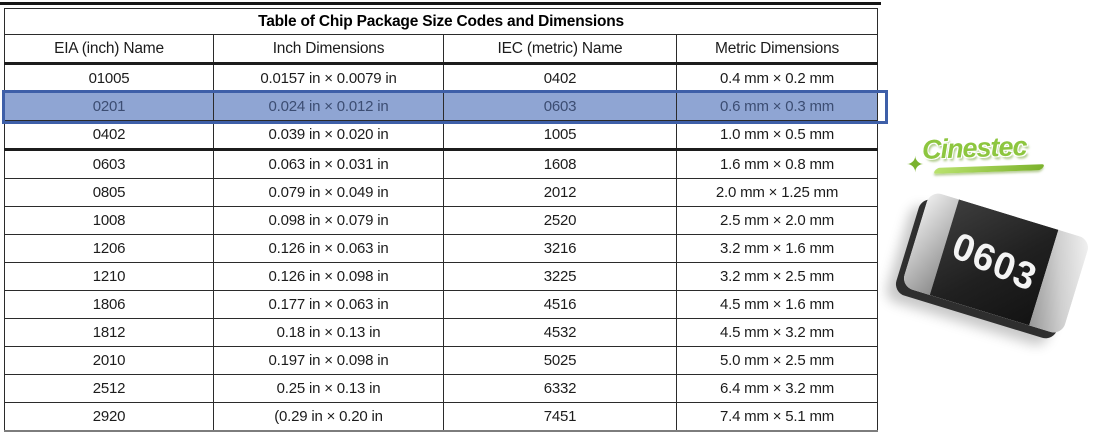 The height and width of the screenshot is (432, 1093). I want to click on table-cell: 1812, so click(109, 332).